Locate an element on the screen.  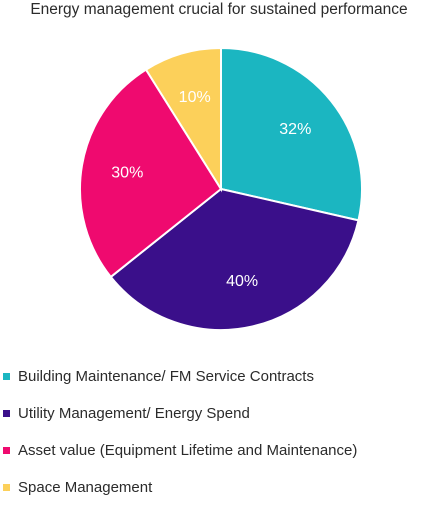
slice-label-3: 10% is located at coordinates (195, 97).